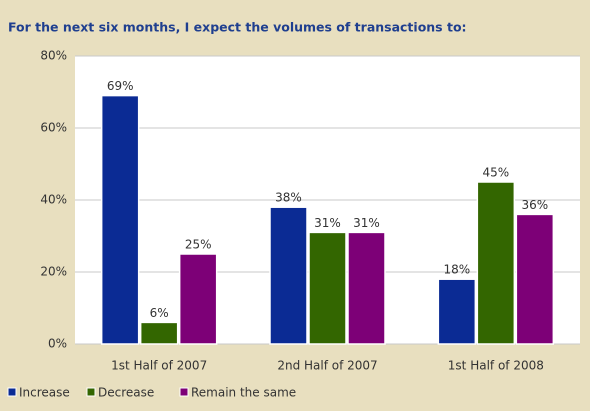 The width and height of the screenshot is (590, 411). Describe the element at coordinates (243, 393) in the screenshot. I see `legend-label: Remain the same` at that location.